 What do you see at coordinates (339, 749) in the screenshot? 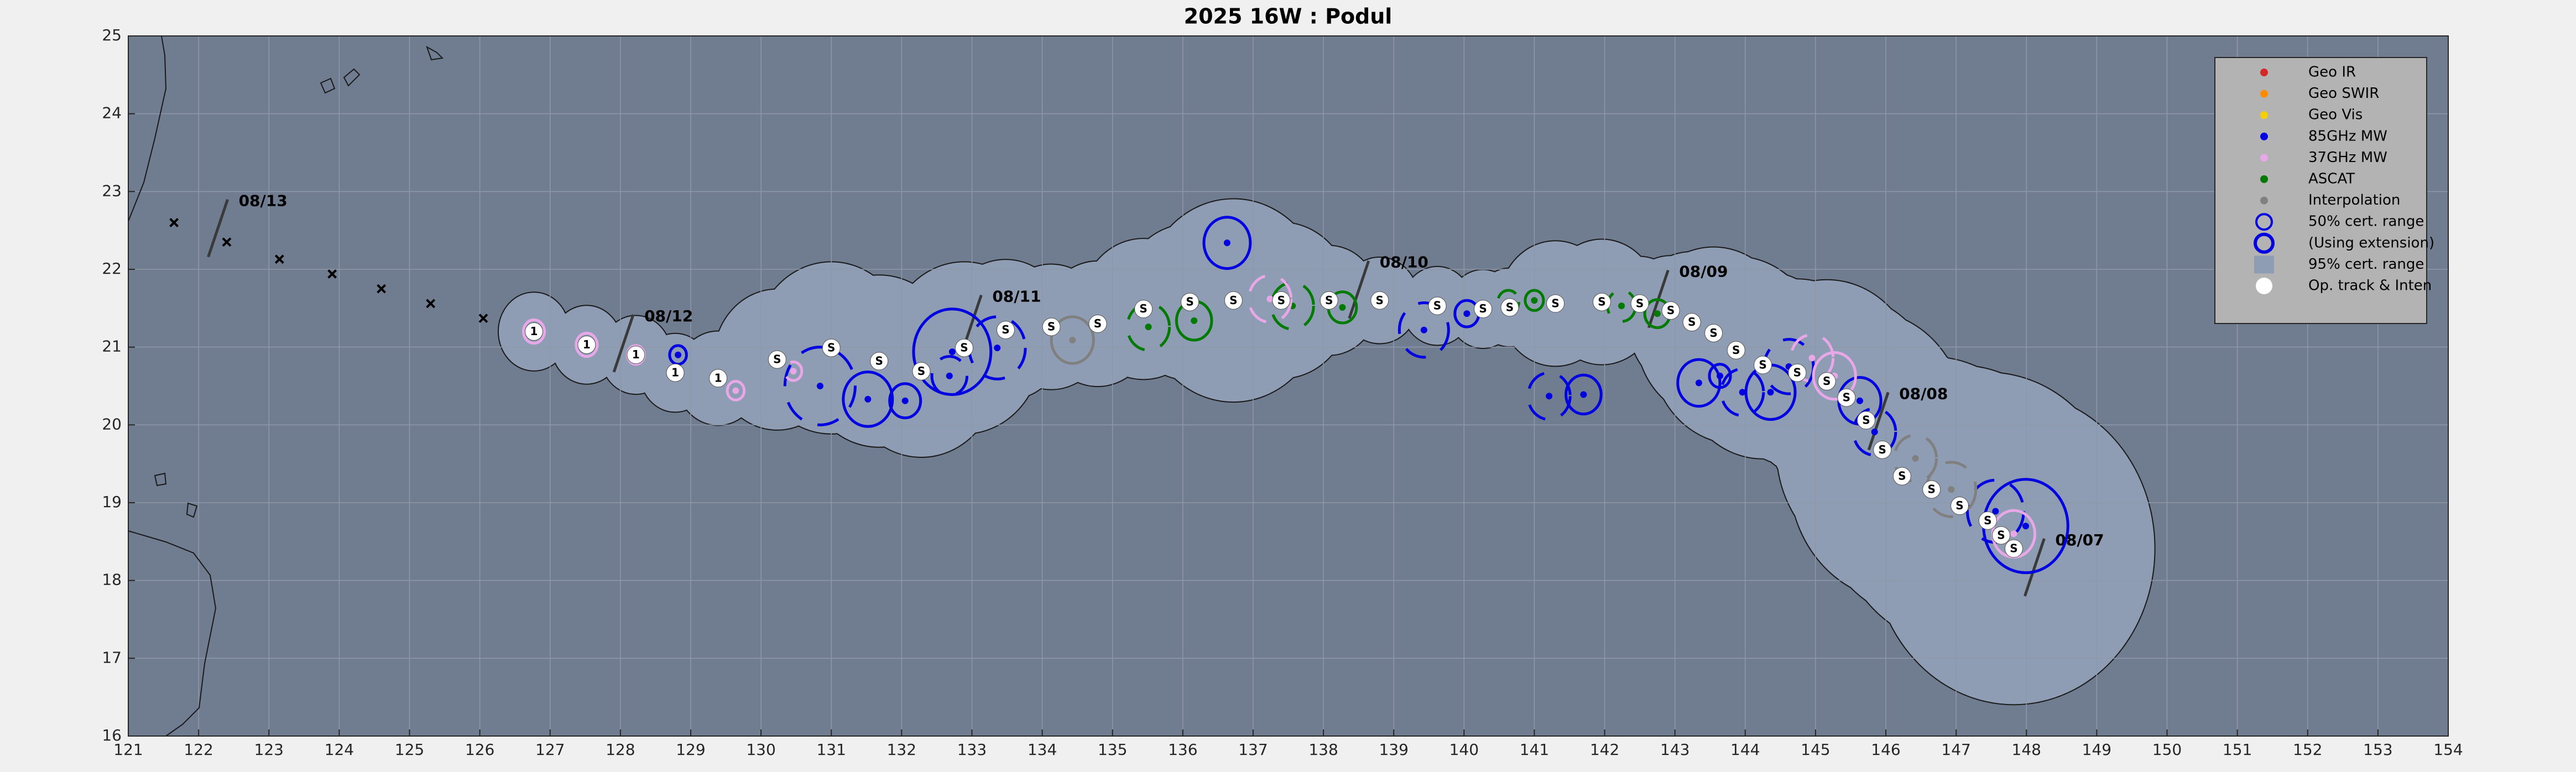
I see `x-tick-label: 124` at bounding box center [339, 749].